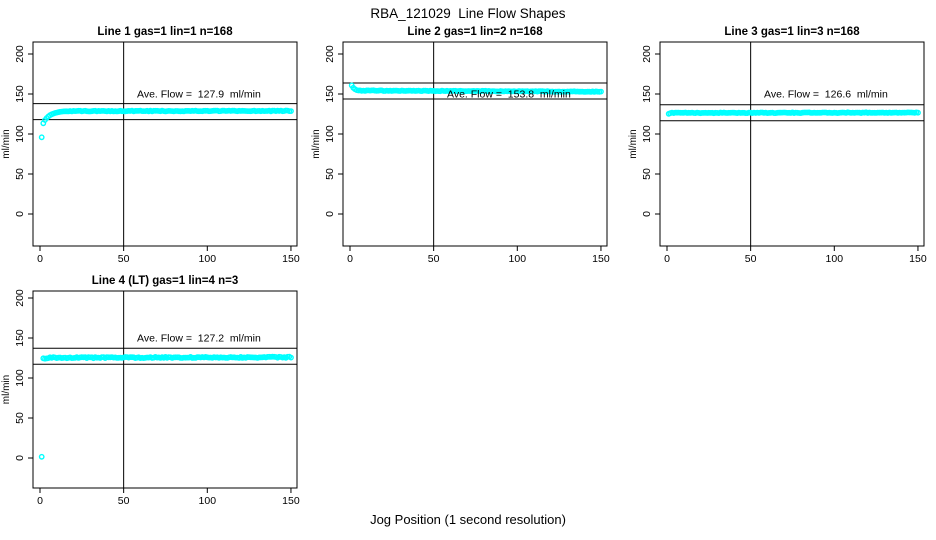 This screenshot has height=540, width=936. I want to click on panel-title: Line 1 gas=1 lin=1 n=168, so click(165, 32).